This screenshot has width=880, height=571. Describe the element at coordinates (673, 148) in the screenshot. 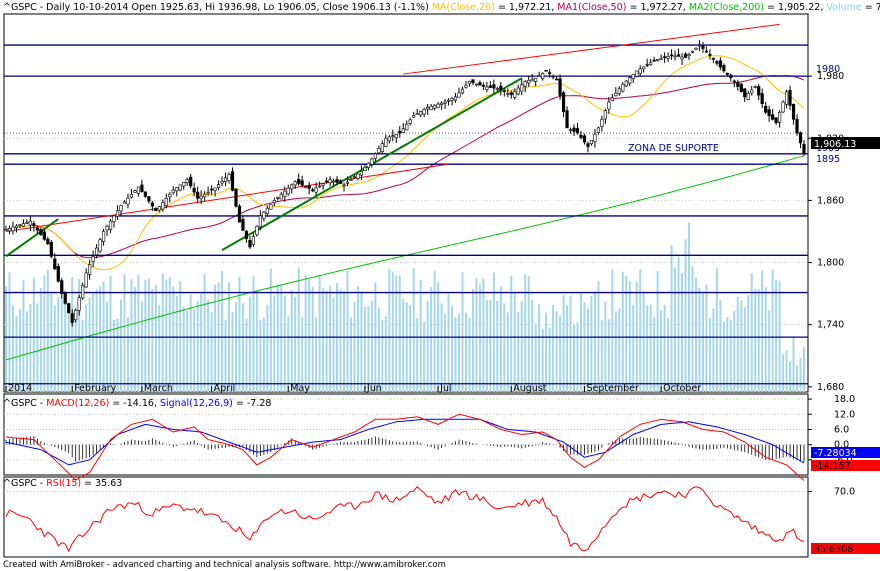

I see `support-zone-label: ZONA DE SUPORTE` at that location.